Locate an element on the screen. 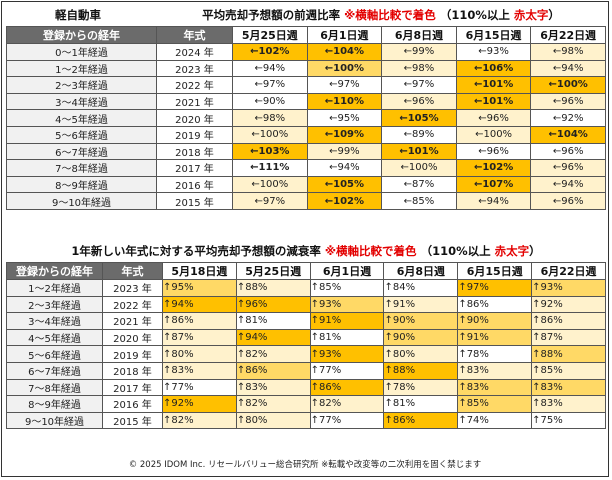 The width and height of the screenshot is (612, 480). table2-header-3: 5月25日週 is located at coordinates (273, 271).